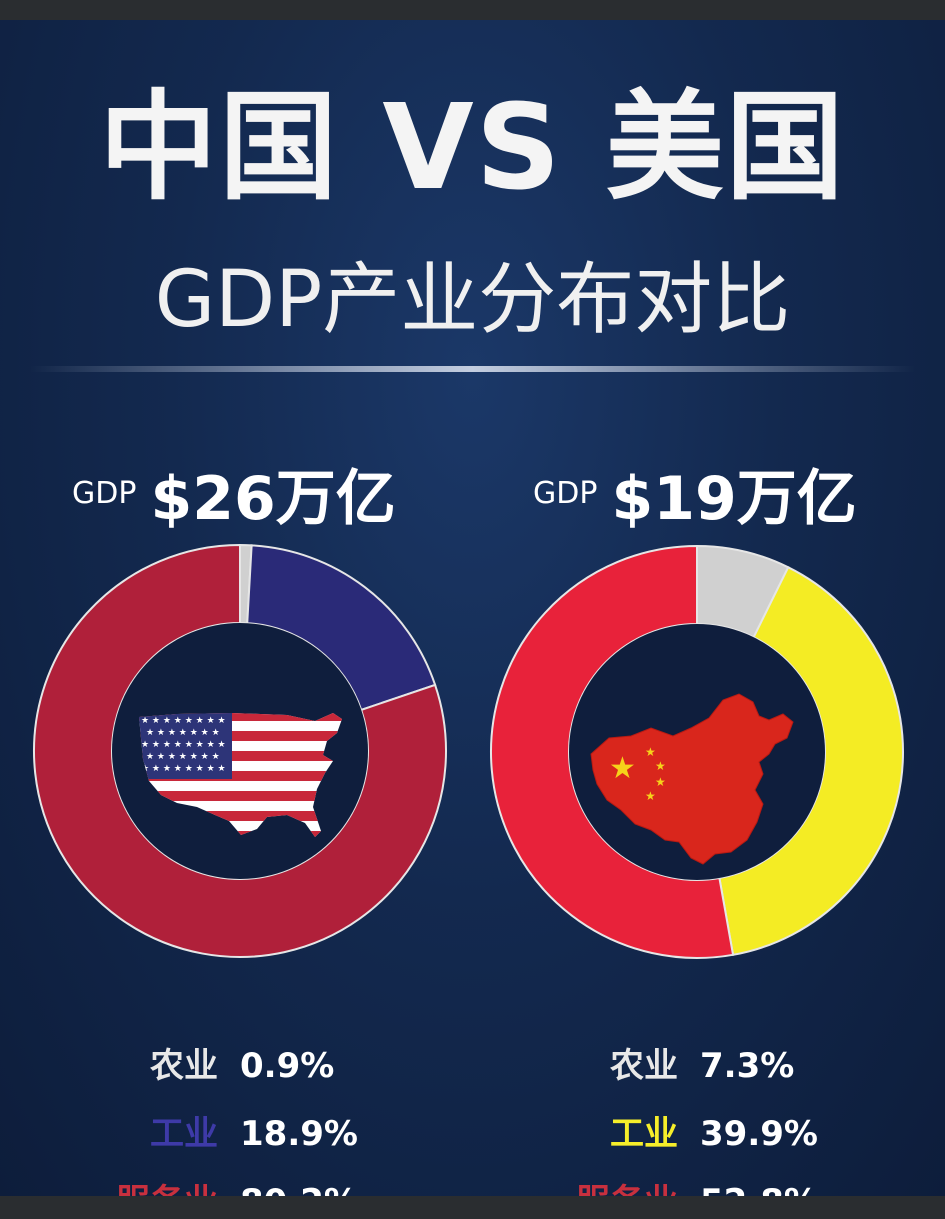 This screenshot has width=945, height=1219. Describe the element at coordinates (299, 1182) in the screenshot. I see `usa-legend-services-value: 80.2%` at that location.